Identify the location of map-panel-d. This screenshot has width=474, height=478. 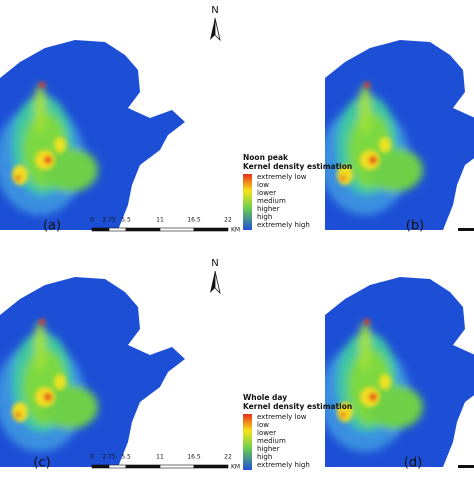
(397, 372).